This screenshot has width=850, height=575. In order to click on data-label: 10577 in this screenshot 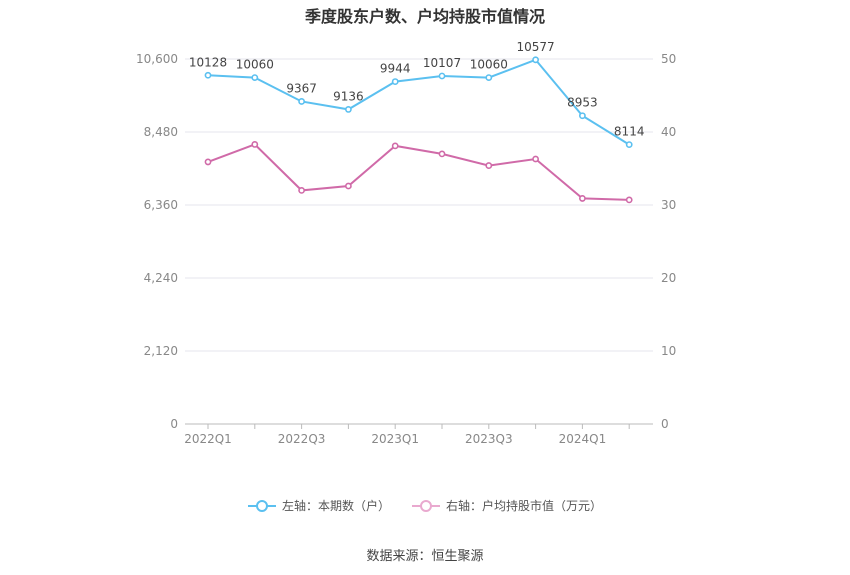, I will do `click(536, 47)`.